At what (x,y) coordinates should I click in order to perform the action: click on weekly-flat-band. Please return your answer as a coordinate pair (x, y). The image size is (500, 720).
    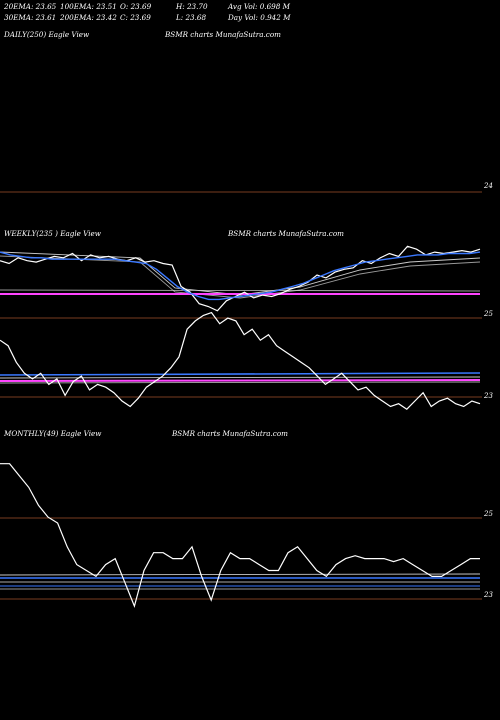
    Looking at the image, I should click on (240, 290).